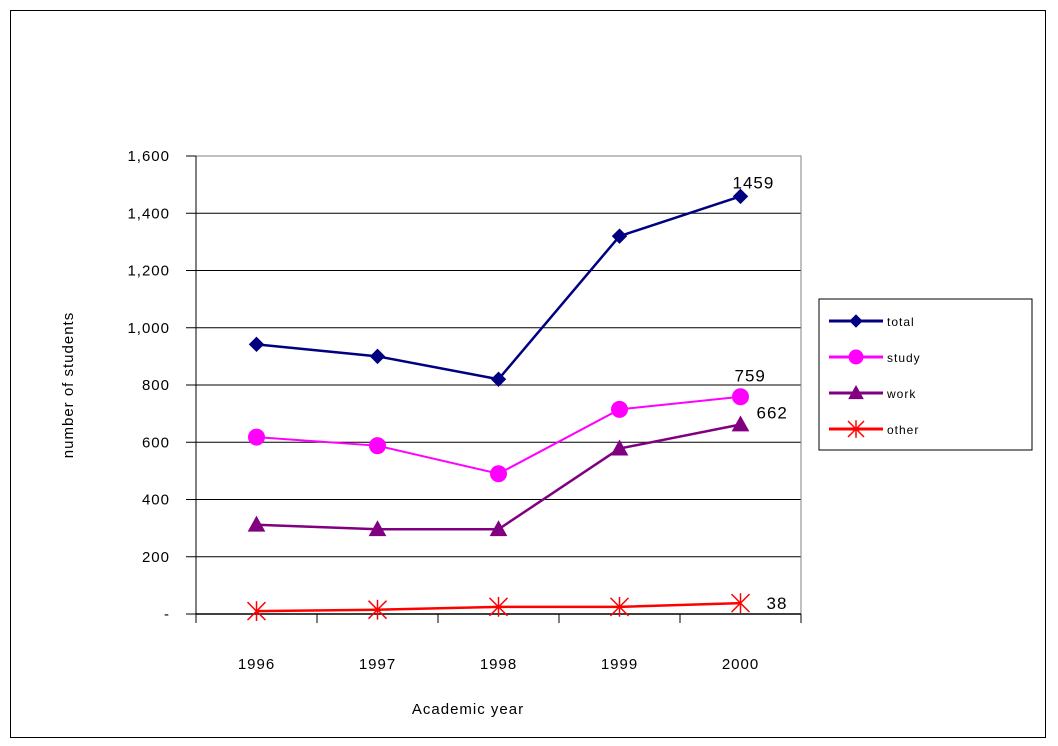 The height and width of the screenshot is (746, 1058). Describe the element at coordinates (156, 385) in the screenshot. I see `y-tick-label: 800` at that location.